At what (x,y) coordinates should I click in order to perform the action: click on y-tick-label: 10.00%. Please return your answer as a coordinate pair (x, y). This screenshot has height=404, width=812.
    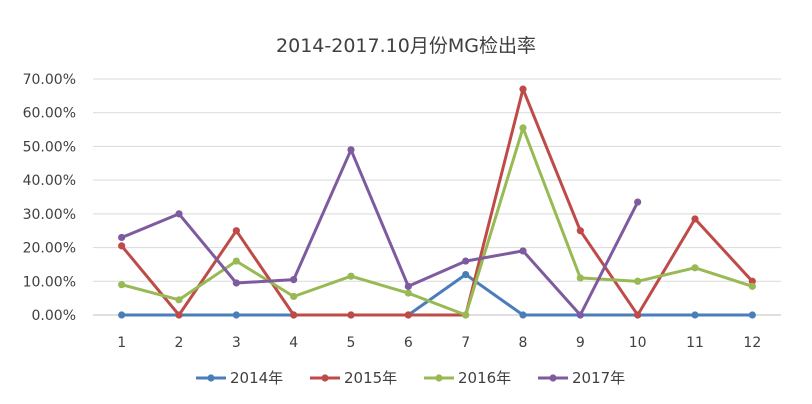
    Looking at the image, I should click on (49, 282).